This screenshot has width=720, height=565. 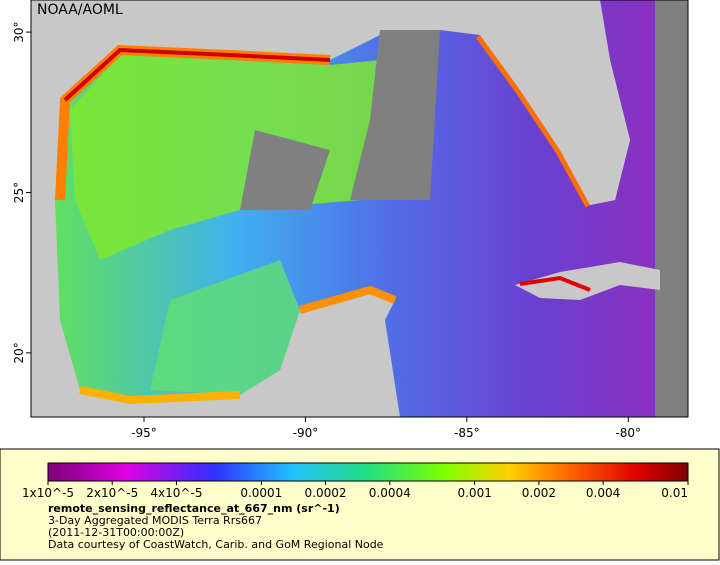 I want to click on cuba-coast, so click(x=555, y=283).